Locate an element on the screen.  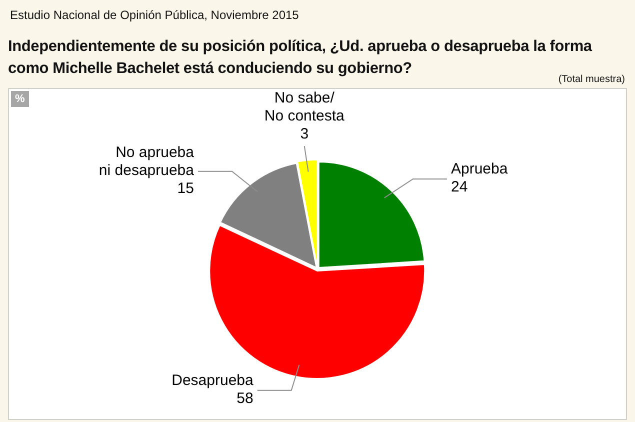
data-label: 58 is located at coordinates (245, 398).